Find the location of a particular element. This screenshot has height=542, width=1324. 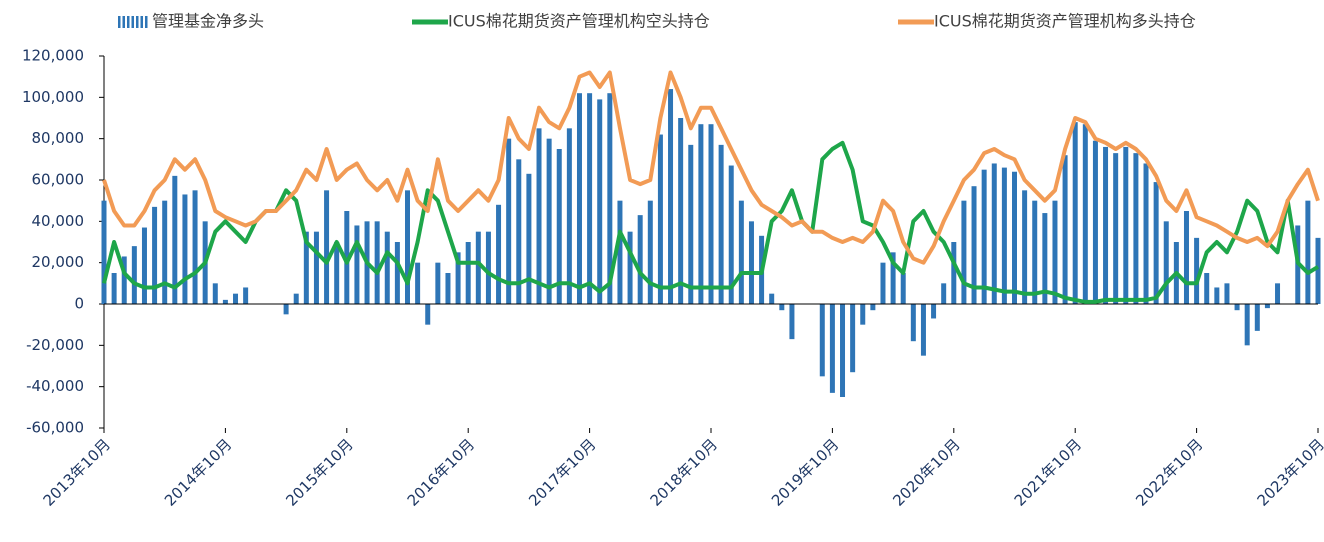

y-tick-label: -60,000 is located at coordinates (55, 428).